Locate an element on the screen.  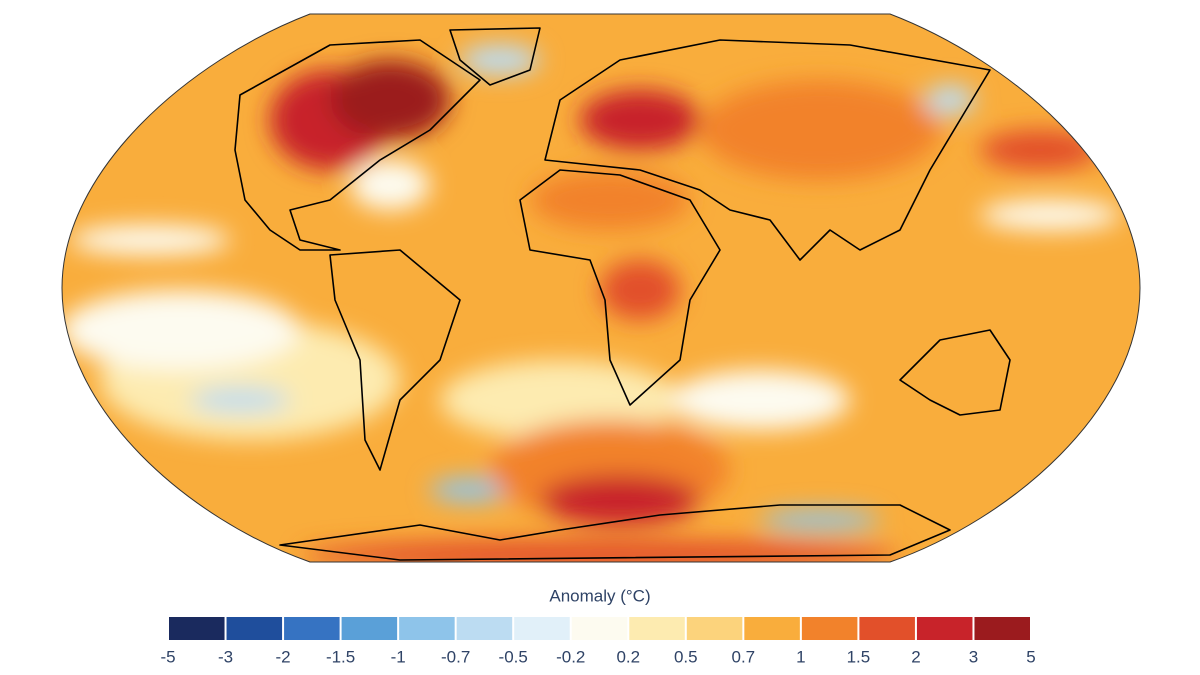
colorbar-tick-label: -0.5 is located at coordinates (513, 656).